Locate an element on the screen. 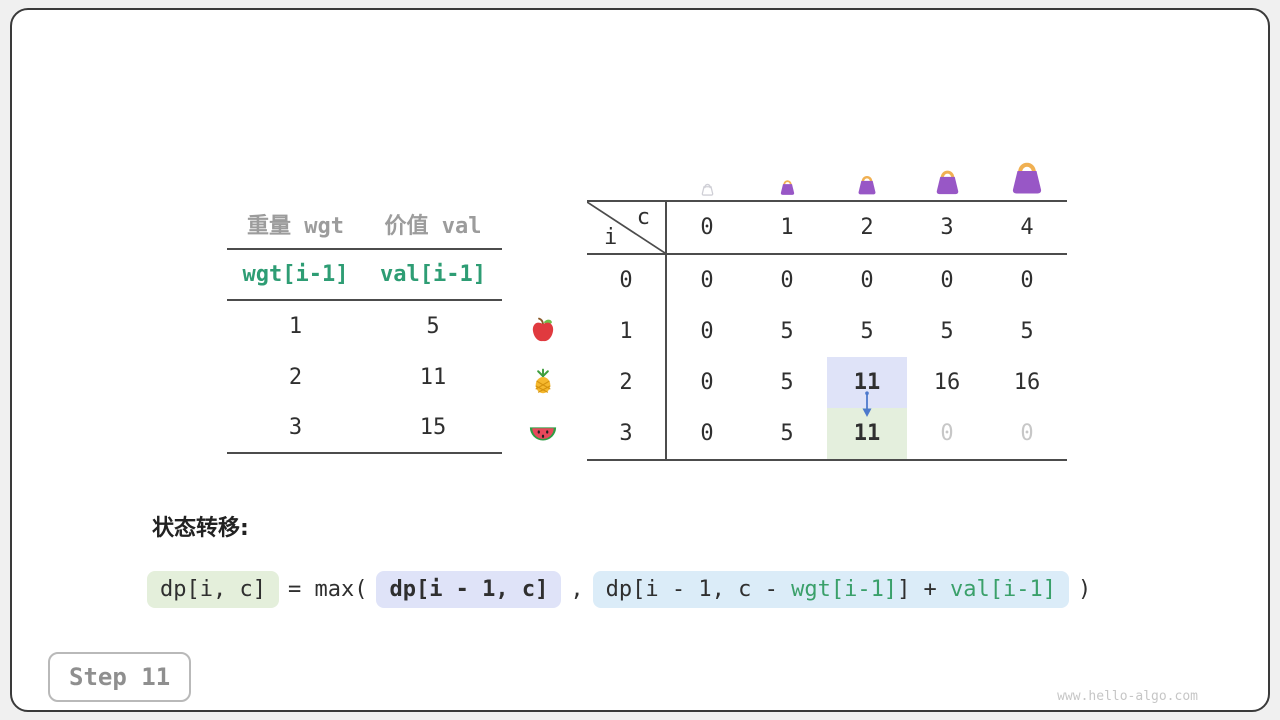 Image resolution: width=1280 pixels, height=720 pixels. dp-col-header: 3 is located at coordinates (947, 228).